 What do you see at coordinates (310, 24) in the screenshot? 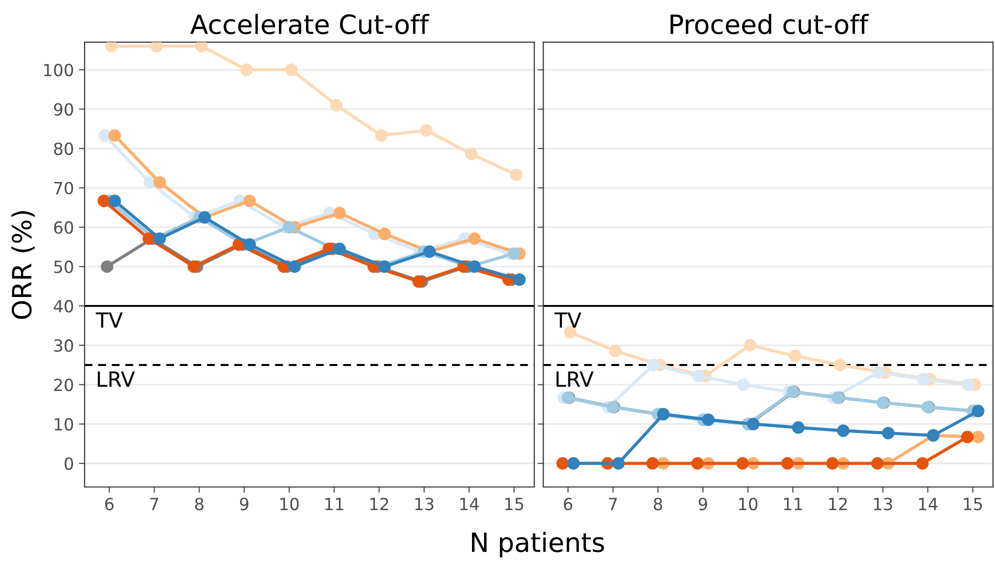
I see `chart-title: Accelerate Cut-off` at bounding box center [310, 24].